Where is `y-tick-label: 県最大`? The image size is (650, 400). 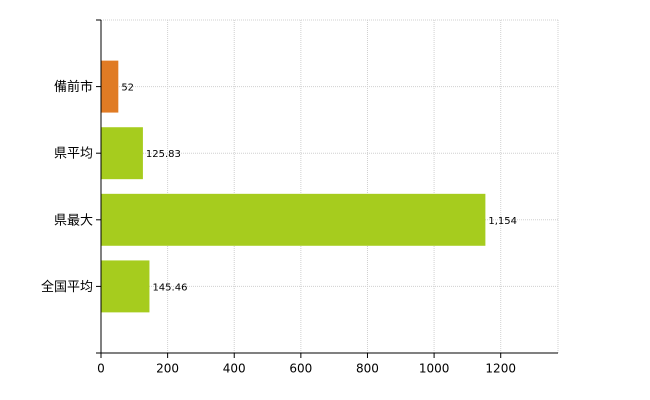
y-tick-label: 県最大 is located at coordinates (73, 220).